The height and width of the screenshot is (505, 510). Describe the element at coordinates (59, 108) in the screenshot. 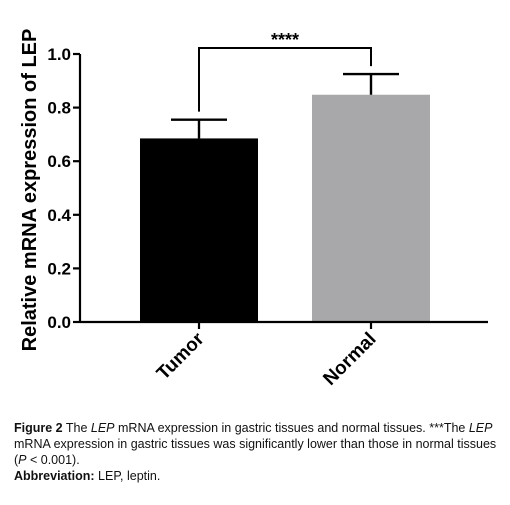

I see `y-tick-label-4: 0.8` at that location.